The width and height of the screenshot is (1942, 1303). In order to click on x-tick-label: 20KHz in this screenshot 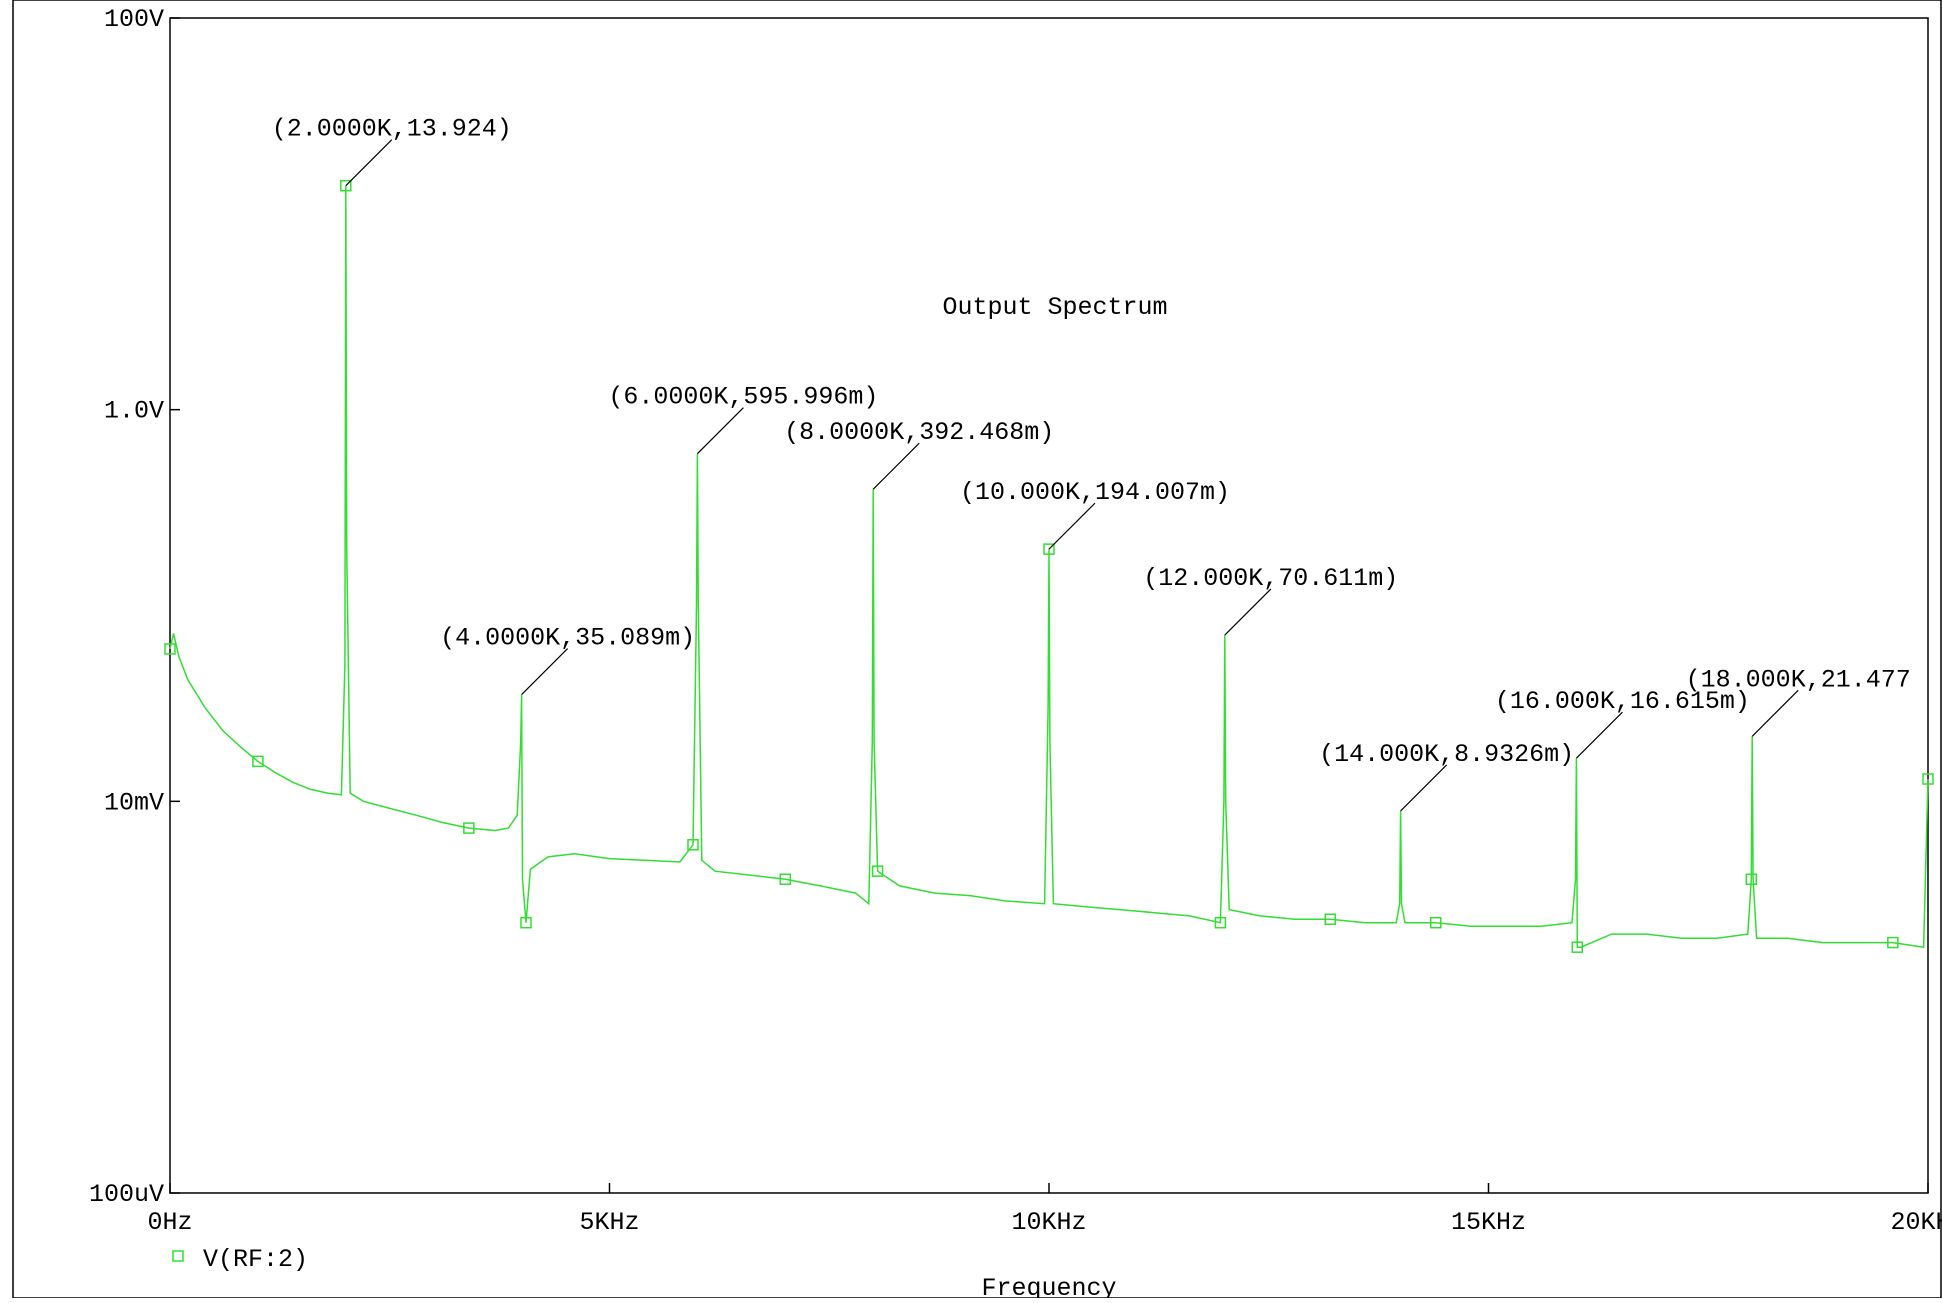, I will do `click(1916, 1222)`.